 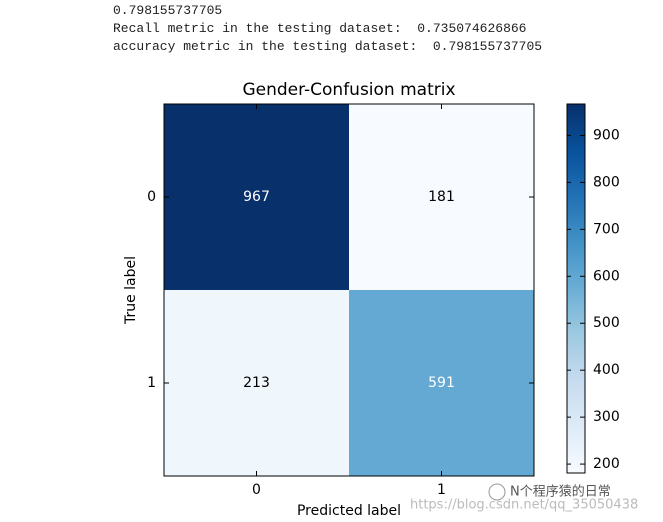 I want to click on x-axis-label: Predicted label, so click(x=349, y=511).